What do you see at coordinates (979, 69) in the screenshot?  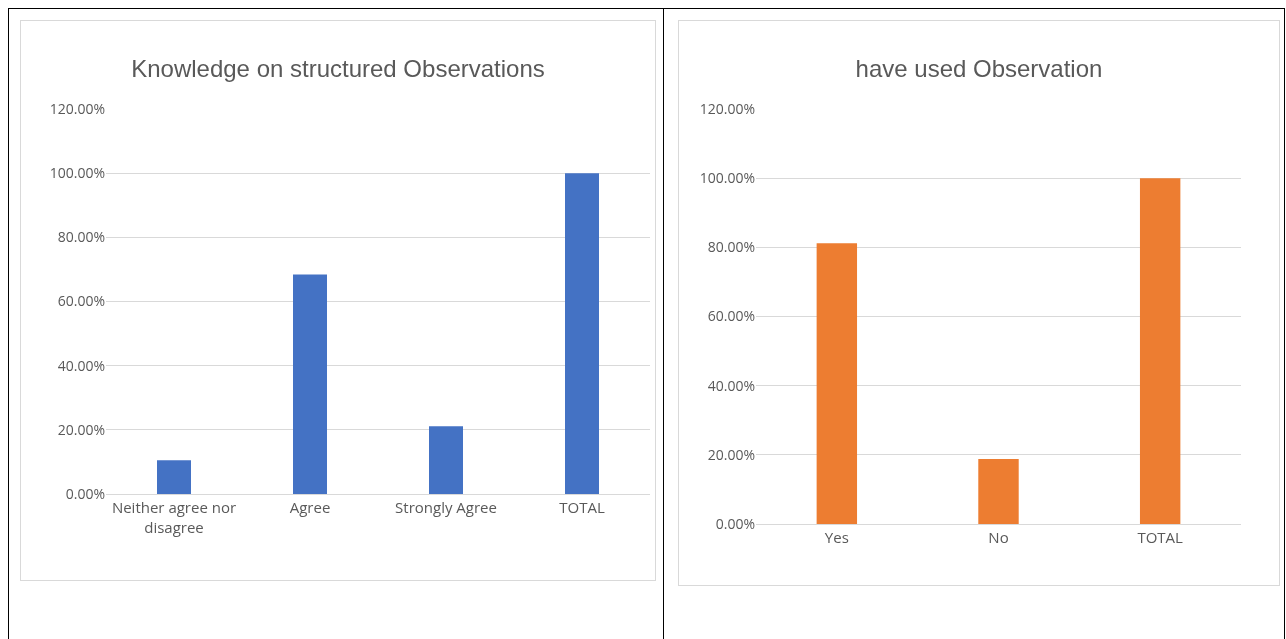 I see `chart-title: have used Observation` at bounding box center [979, 69].